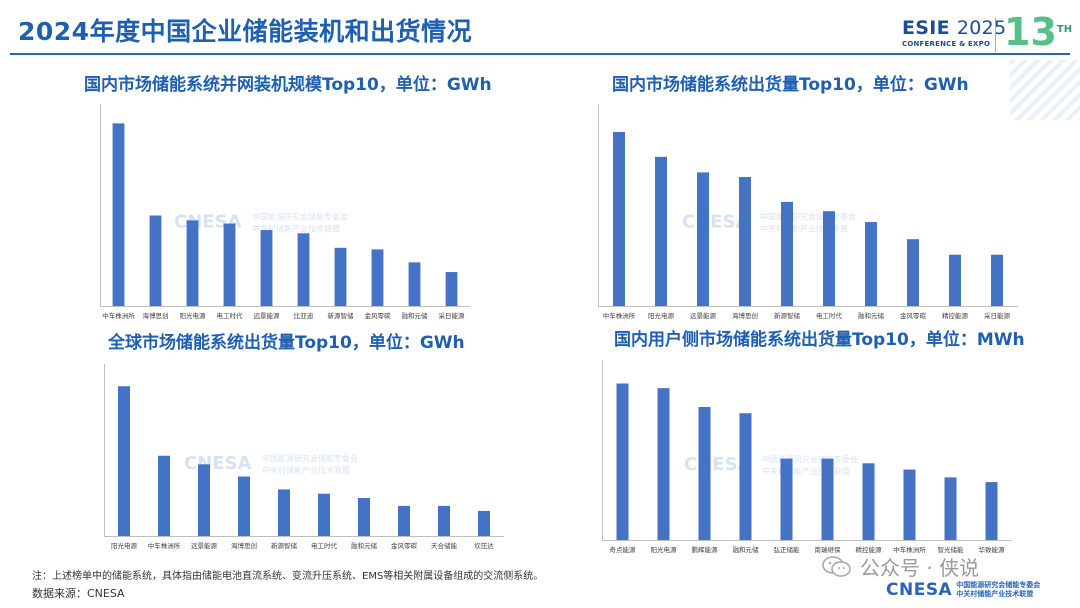 The height and width of the screenshot is (608, 1080). What do you see at coordinates (304, 315) in the screenshot?
I see `x-tick-label: 比亚迪` at bounding box center [304, 315].